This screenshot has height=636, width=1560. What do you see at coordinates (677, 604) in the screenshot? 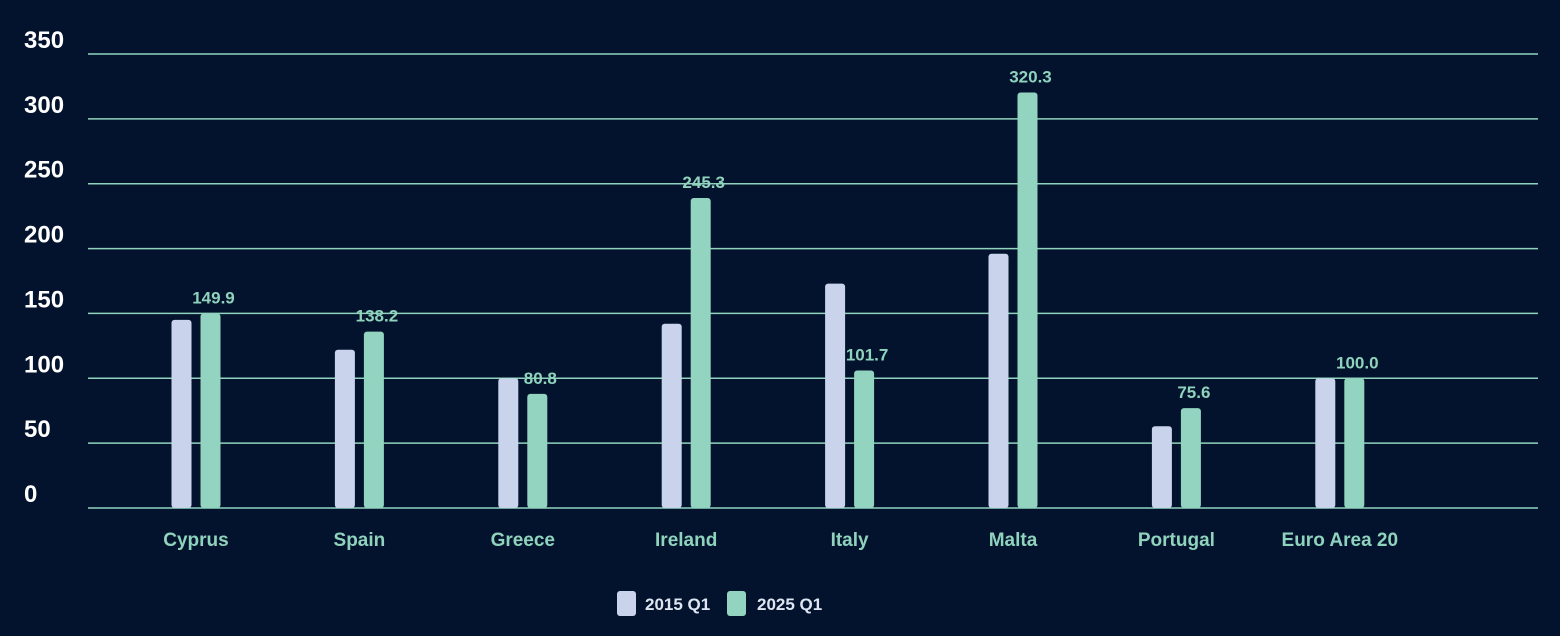
I see `legend-label: 2015 Q1` at bounding box center [677, 604].